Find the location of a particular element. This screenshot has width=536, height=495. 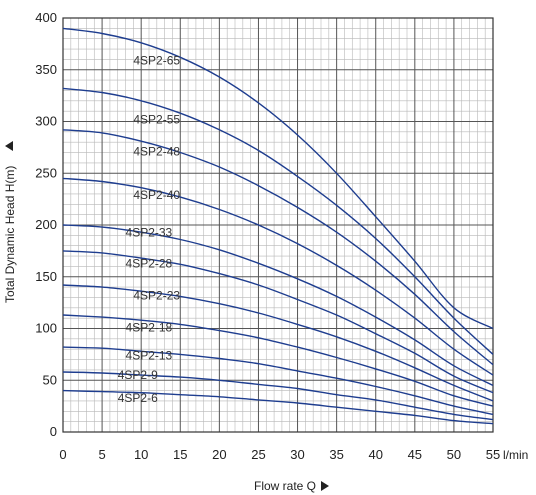

curve-label-4sp2-23: 4SP2-23 is located at coordinates (156, 296).